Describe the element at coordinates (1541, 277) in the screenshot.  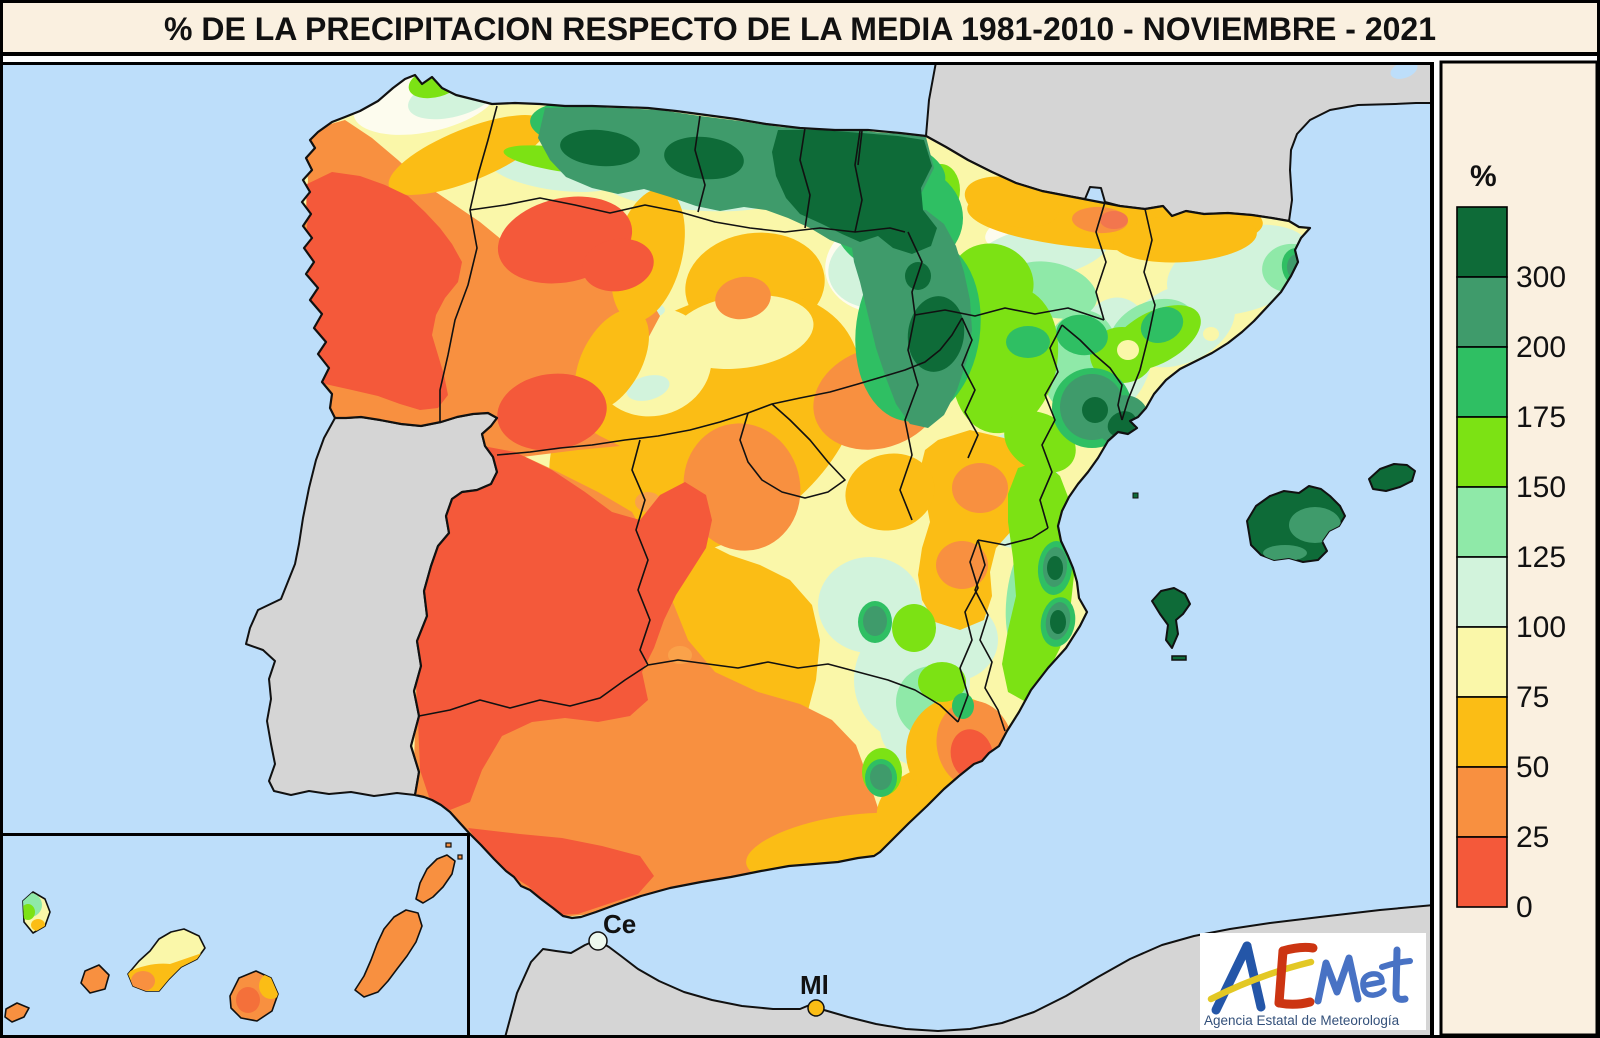
I see `svg-text: 300` at that location.